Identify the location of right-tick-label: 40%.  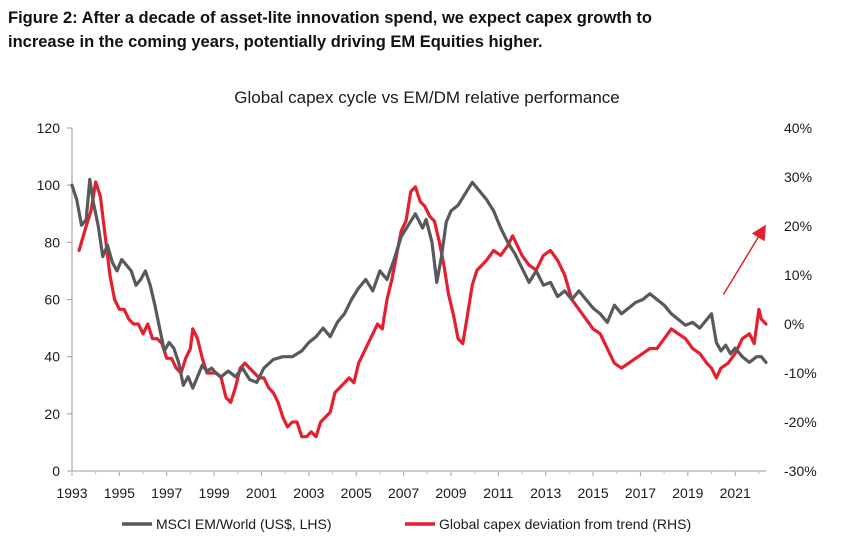
(798, 128).